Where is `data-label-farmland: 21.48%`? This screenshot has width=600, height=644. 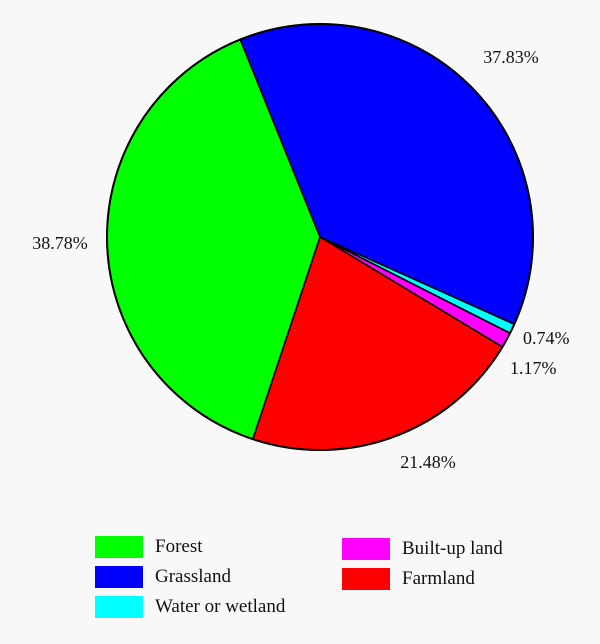 data-label-farmland: 21.48% is located at coordinates (428, 462).